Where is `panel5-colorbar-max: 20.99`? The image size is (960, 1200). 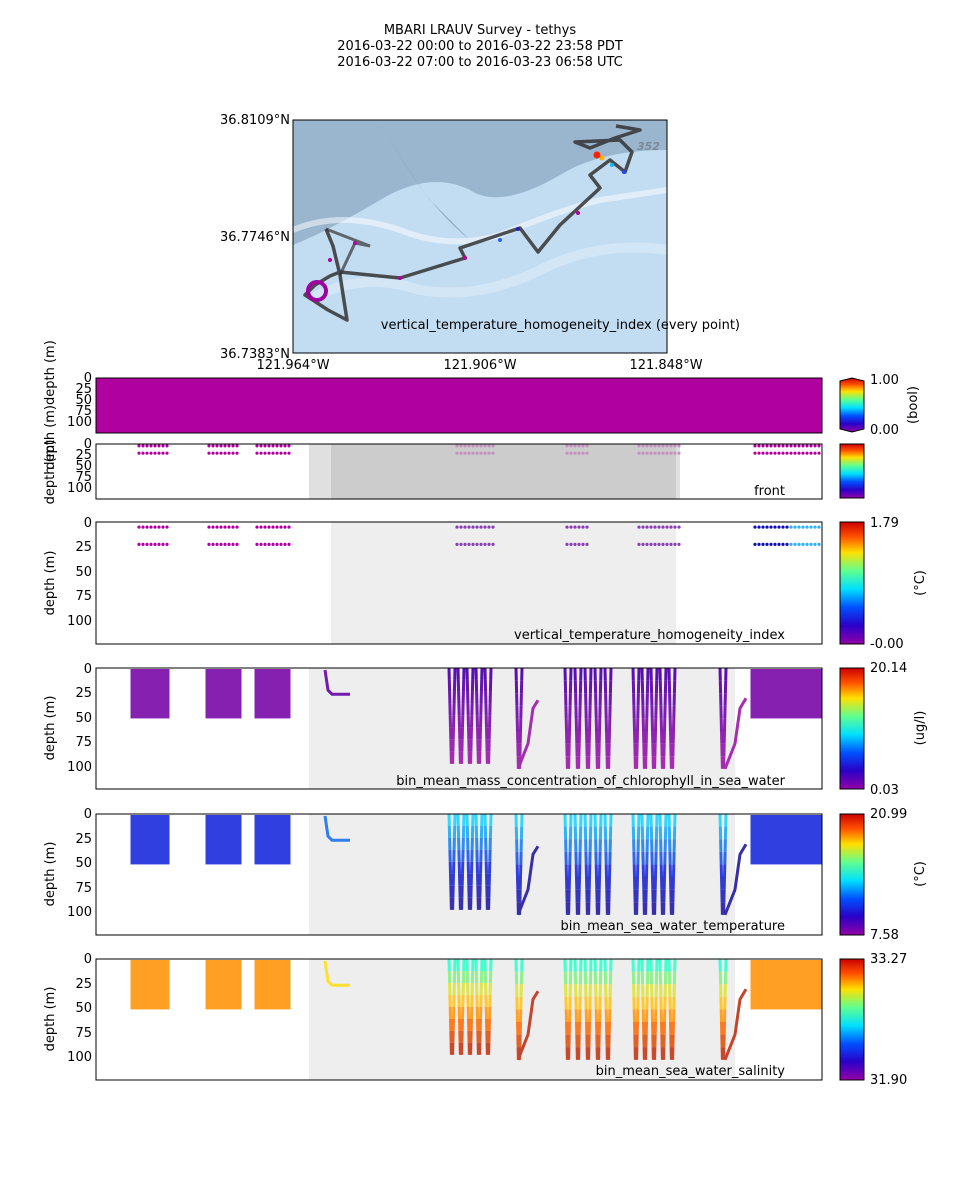
panel5-colorbar-max: 20.99 is located at coordinates (888, 814).